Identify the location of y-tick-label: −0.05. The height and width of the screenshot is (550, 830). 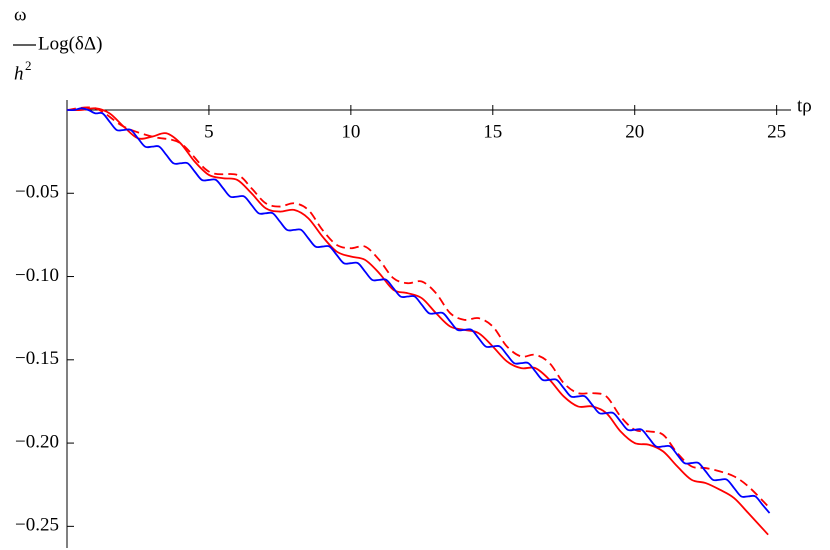
(37, 192).